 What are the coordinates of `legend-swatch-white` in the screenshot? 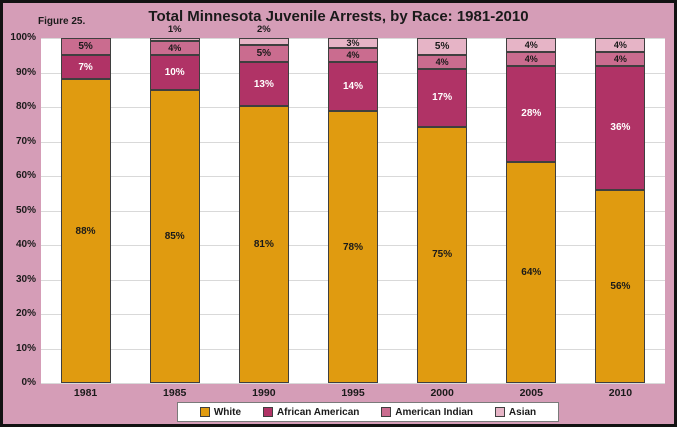 It's located at (204, 412).